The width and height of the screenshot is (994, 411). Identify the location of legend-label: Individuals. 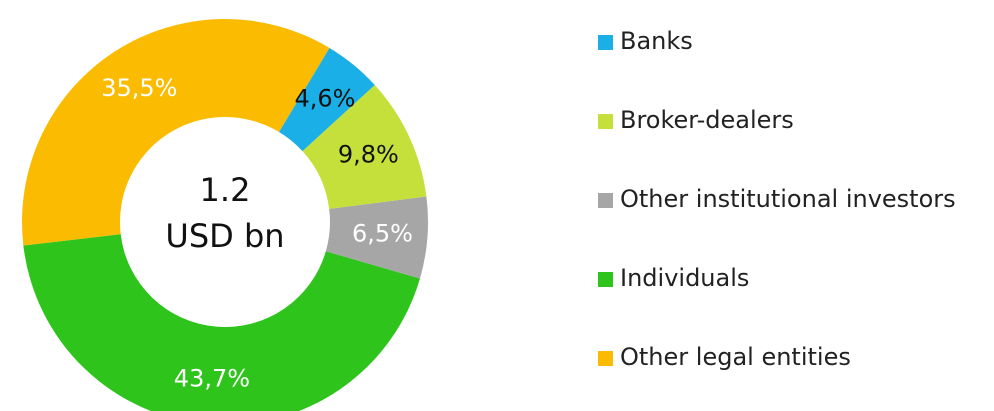
(684, 278).